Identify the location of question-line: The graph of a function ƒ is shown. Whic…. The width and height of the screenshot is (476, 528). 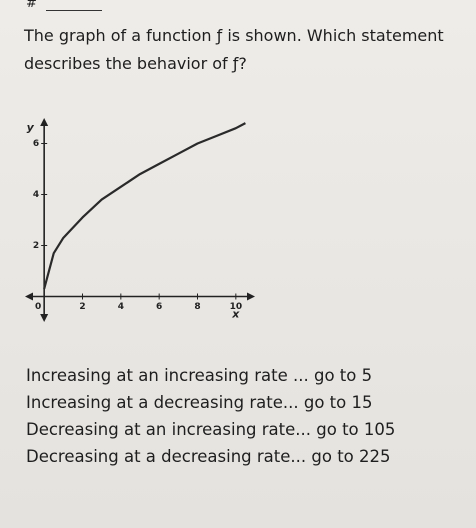
(234, 35).